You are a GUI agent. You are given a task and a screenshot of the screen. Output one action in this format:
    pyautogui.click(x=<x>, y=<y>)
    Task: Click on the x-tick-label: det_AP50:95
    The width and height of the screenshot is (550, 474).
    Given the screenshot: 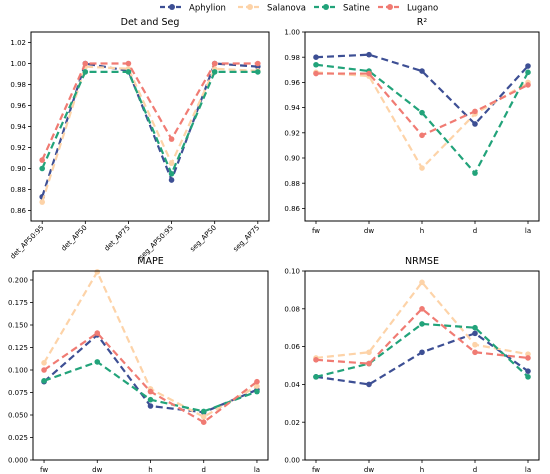 What is the action you would take?
    pyautogui.click(x=27, y=242)
    